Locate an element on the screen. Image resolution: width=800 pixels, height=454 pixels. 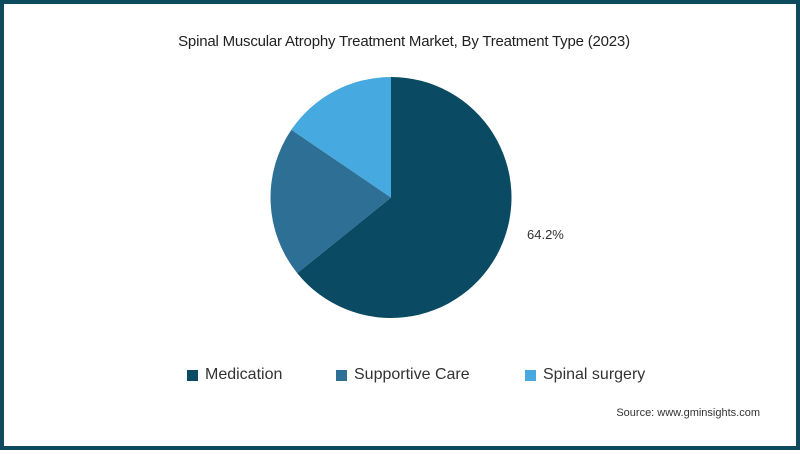
legend-item-spinal-surgery: Spinal surgery is located at coordinates (585, 375).